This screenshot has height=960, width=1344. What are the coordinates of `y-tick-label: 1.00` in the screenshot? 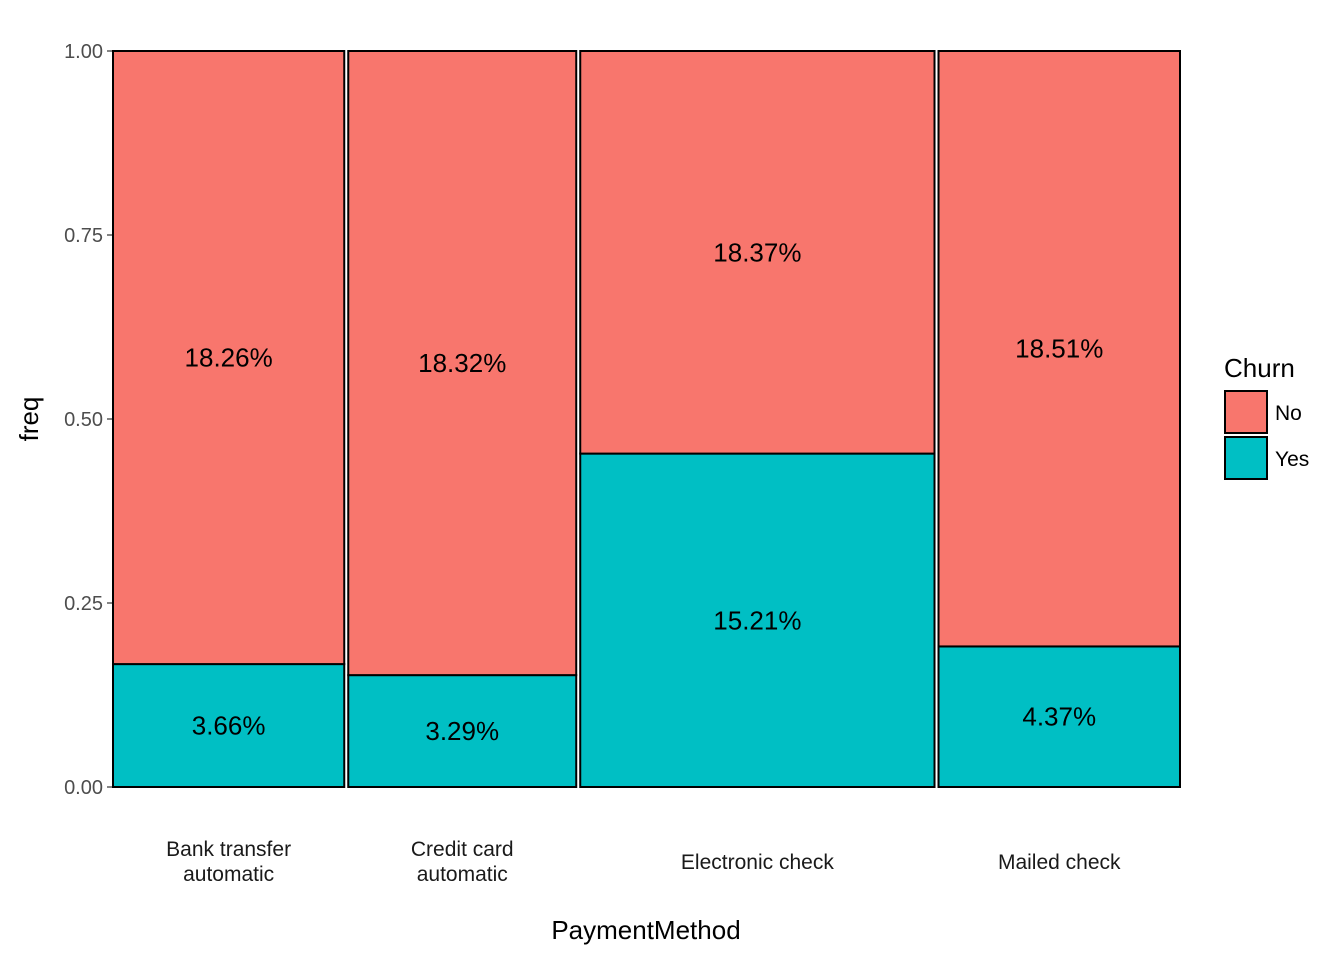 It's located at (83, 52).